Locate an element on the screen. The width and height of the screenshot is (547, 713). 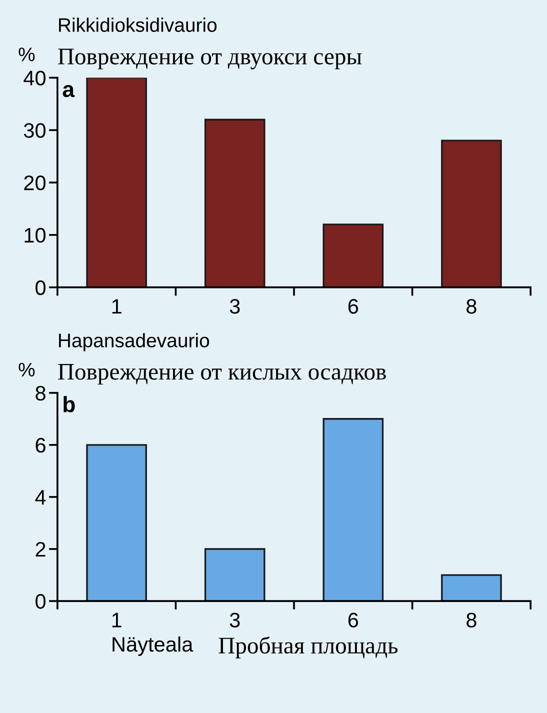
y-tick-label: 6 is located at coordinates (41, 445).